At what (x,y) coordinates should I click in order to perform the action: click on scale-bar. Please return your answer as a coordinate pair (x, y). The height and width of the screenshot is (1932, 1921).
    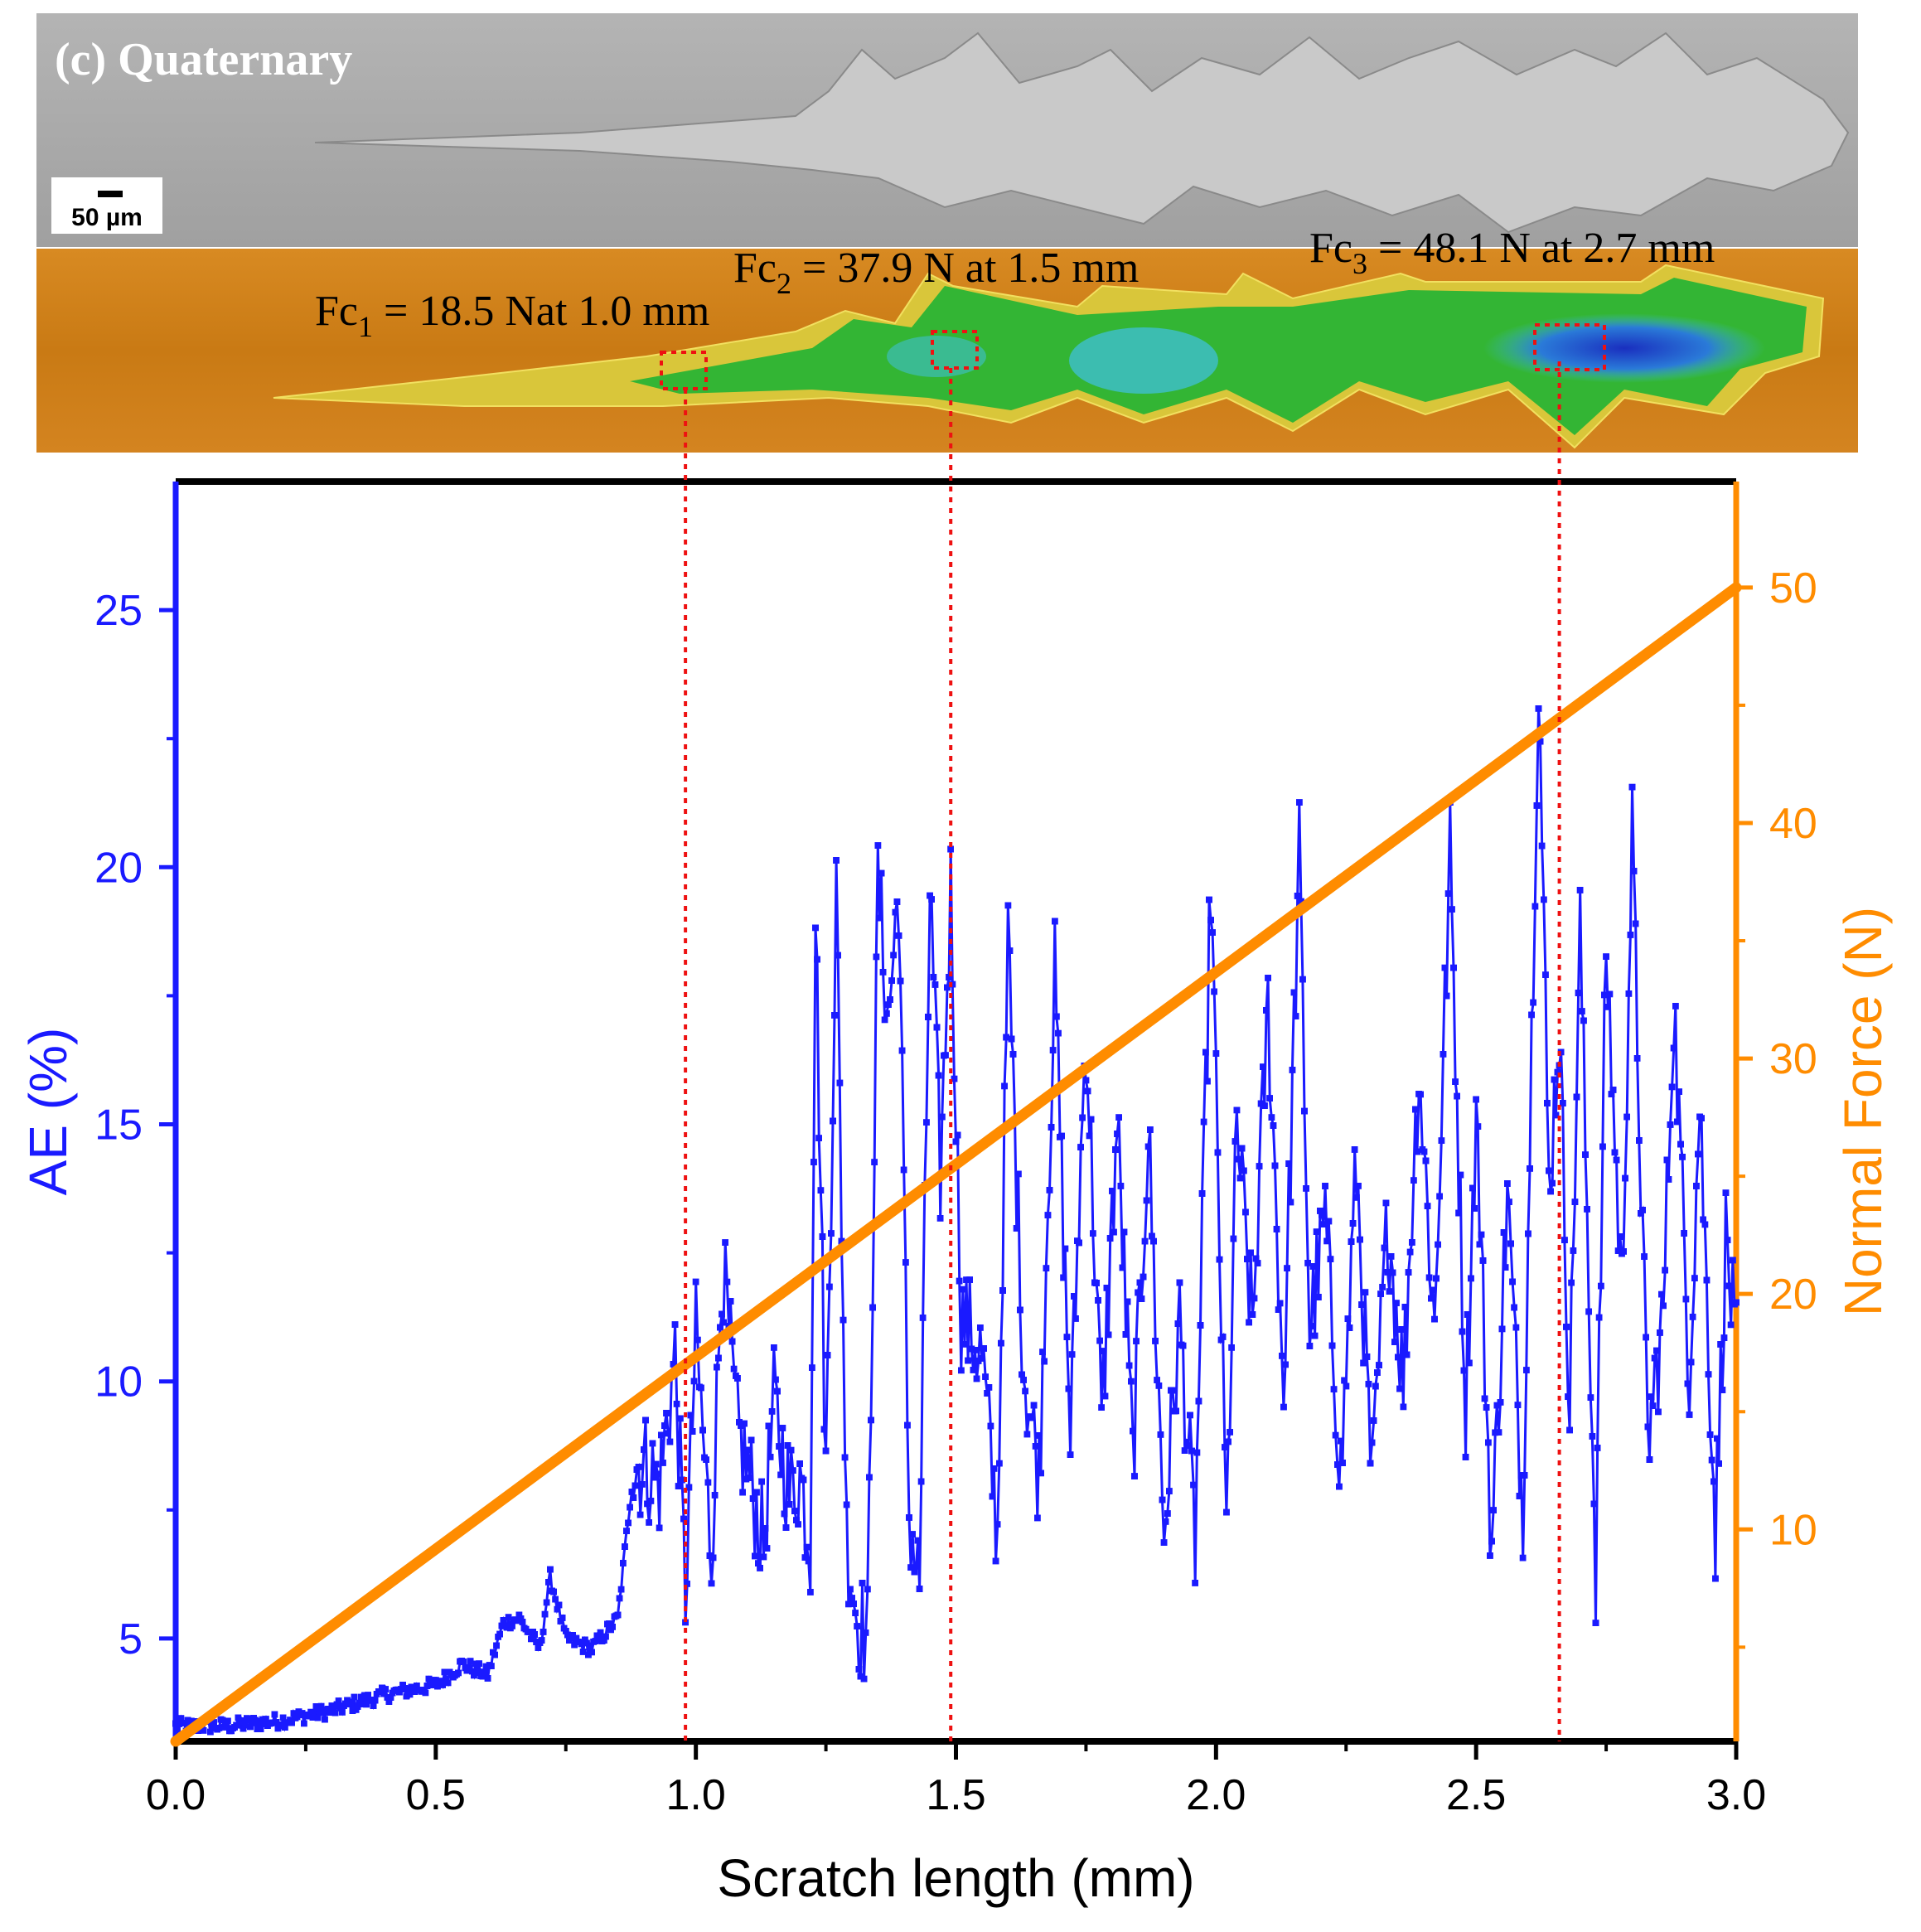
    Looking at the image, I should click on (110, 194).